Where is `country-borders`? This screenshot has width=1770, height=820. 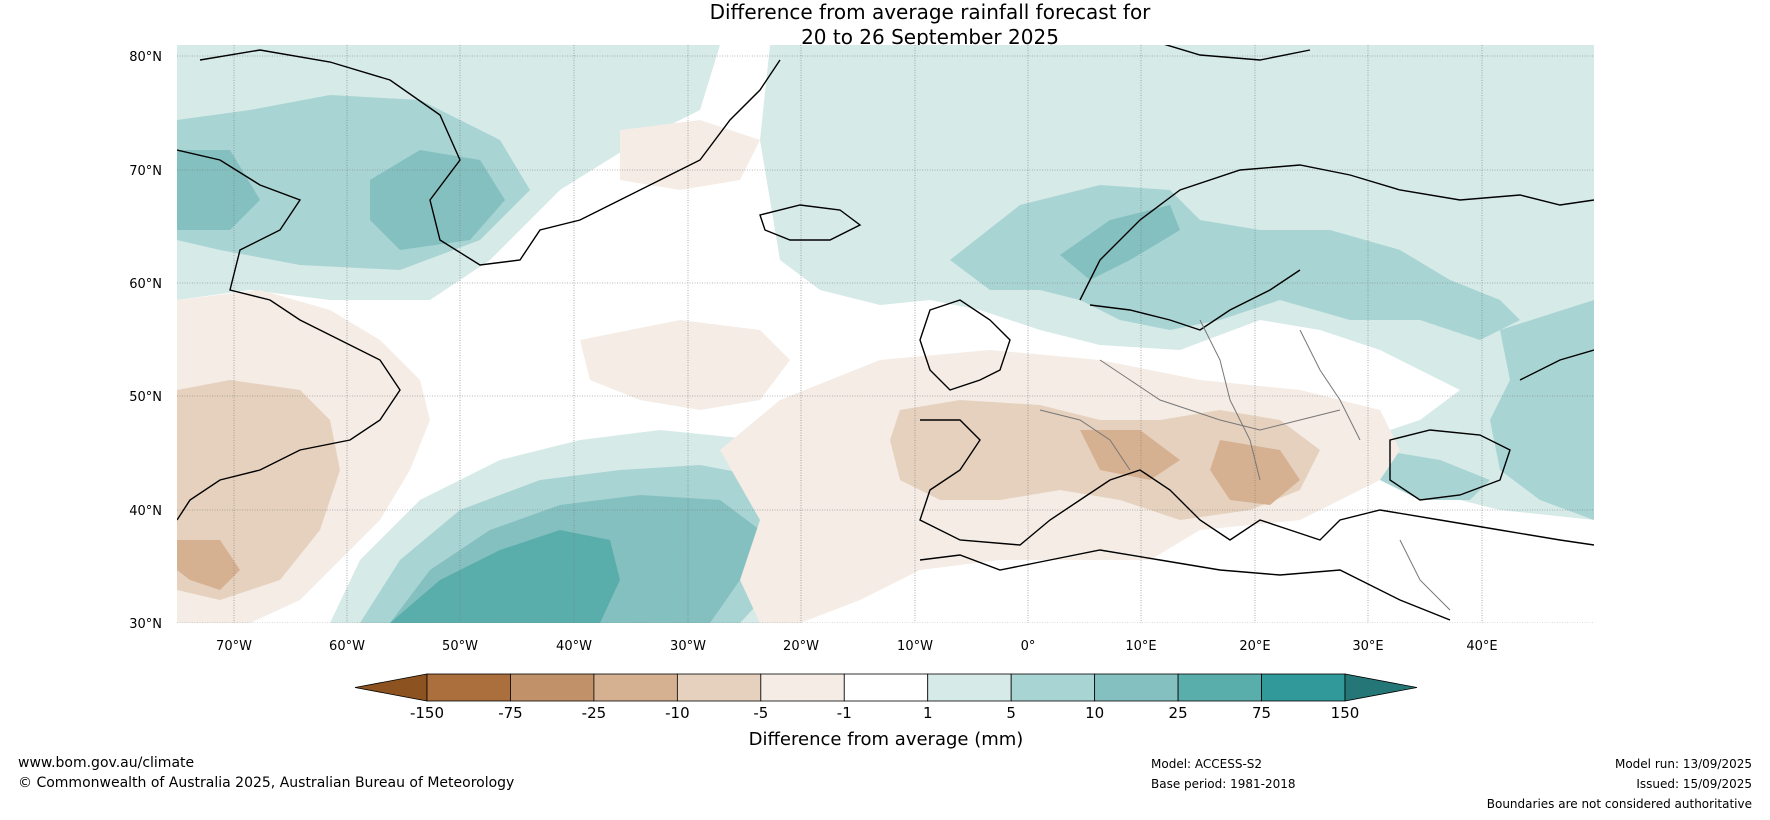 country-borders is located at coordinates (1245, 465).